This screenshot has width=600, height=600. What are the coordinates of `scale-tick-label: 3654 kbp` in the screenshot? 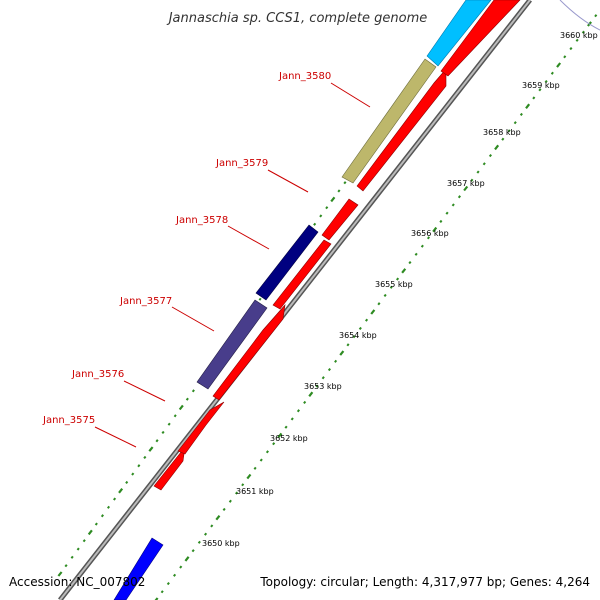 It's located at (358, 335).